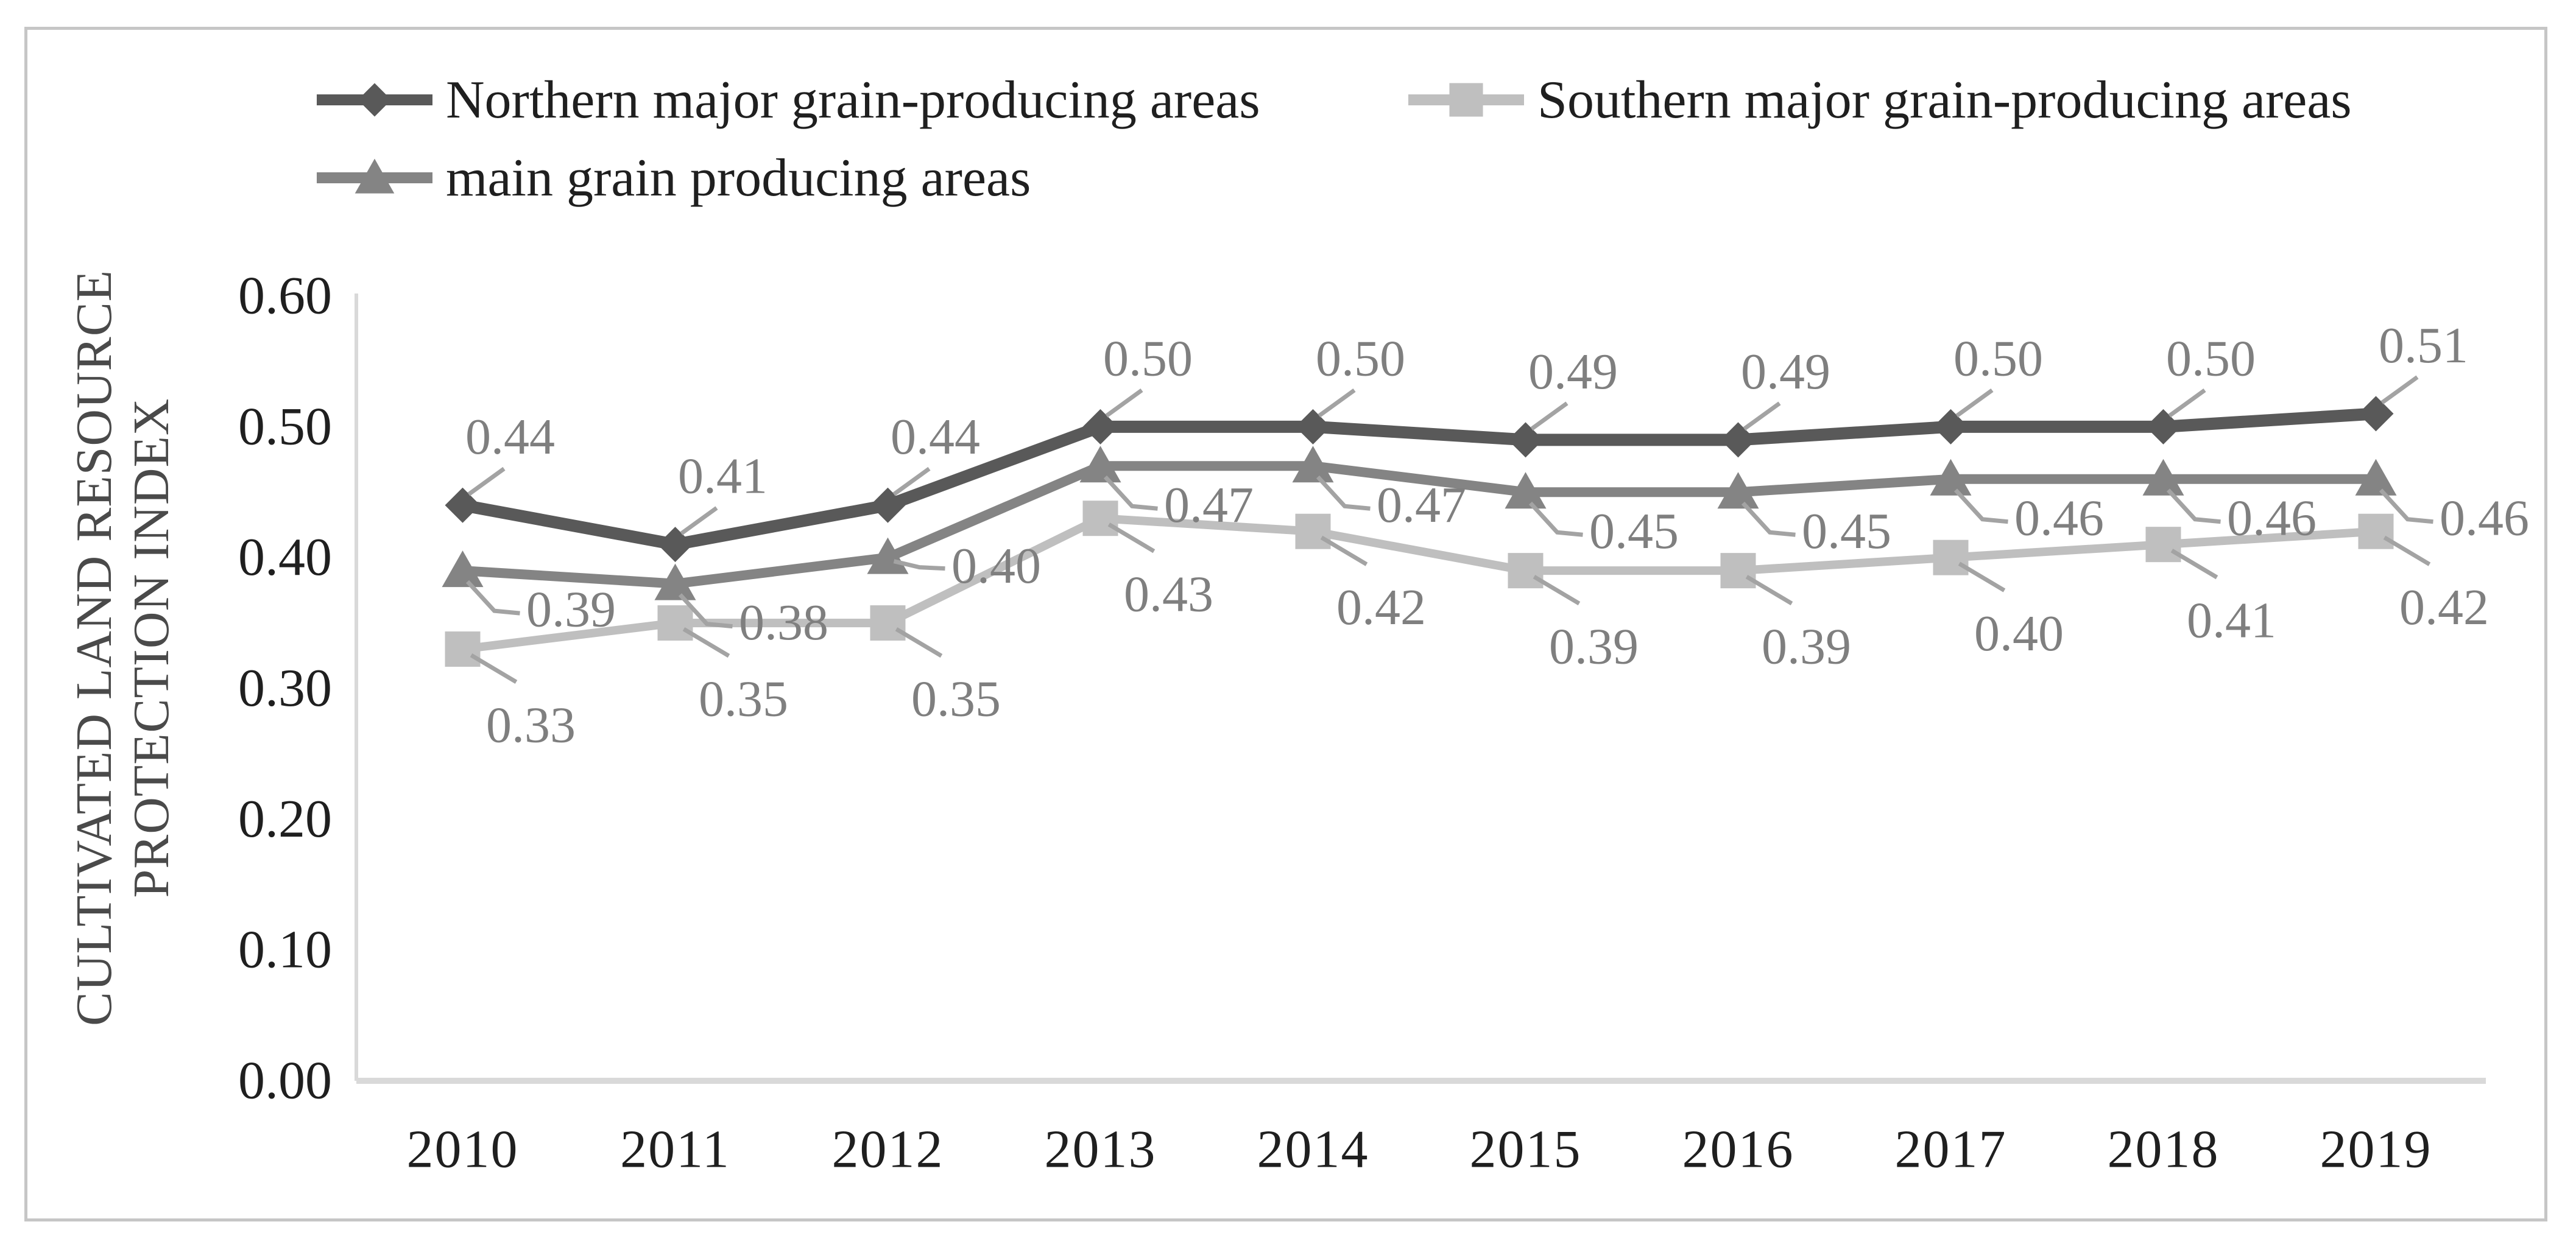 The width and height of the screenshot is (2576, 1244). What do you see at coordinates (2163, 545) in the screenshot?
I see `southern-marker-2018` at bounding box center [2163, 545].